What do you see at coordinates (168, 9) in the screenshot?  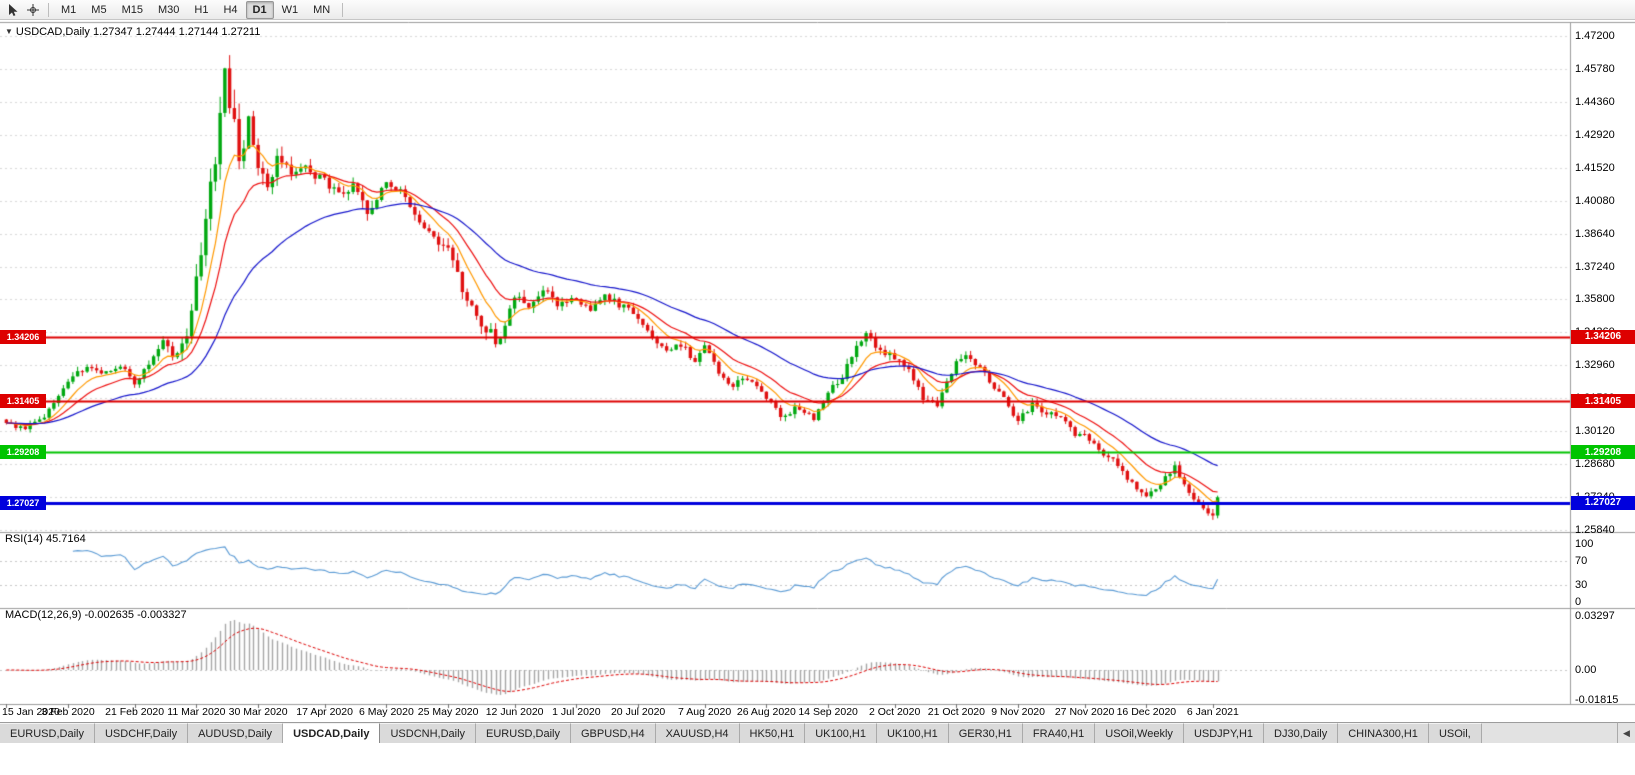 I see `timeframe-button-m30: M30` at bounding box center [168, 9].